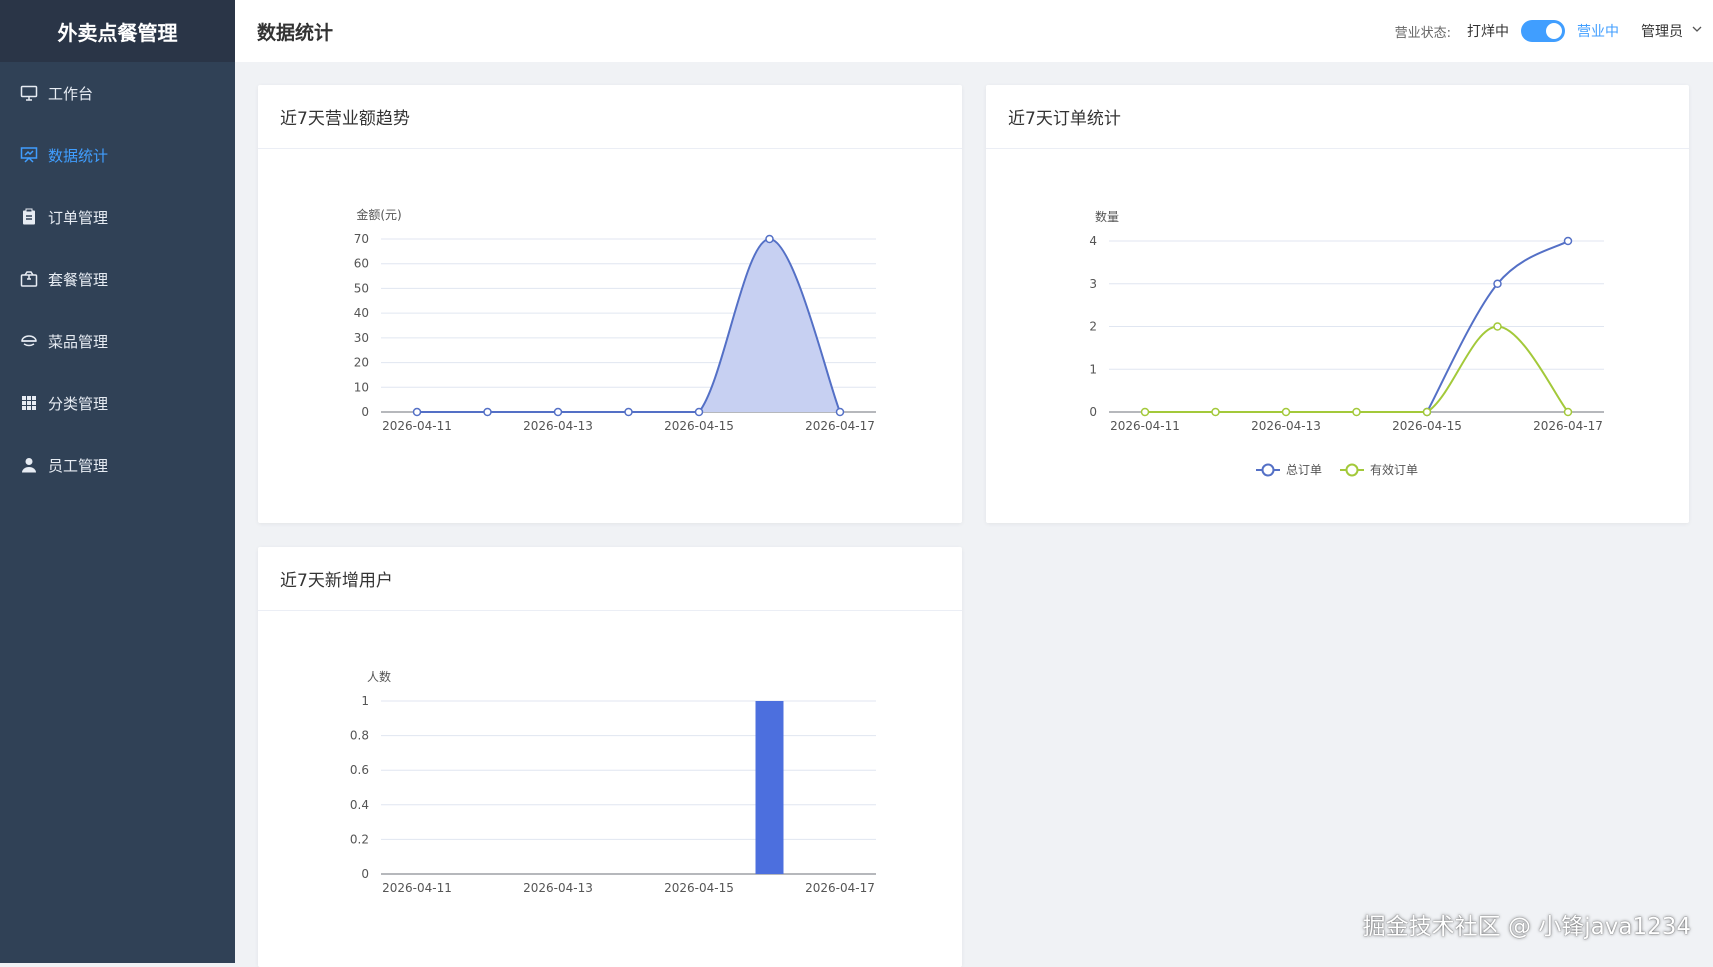  Describe the element at coordinates (117, 403) in the screenshot. I see `sidebar-item-categories: 分类管理` at that location.